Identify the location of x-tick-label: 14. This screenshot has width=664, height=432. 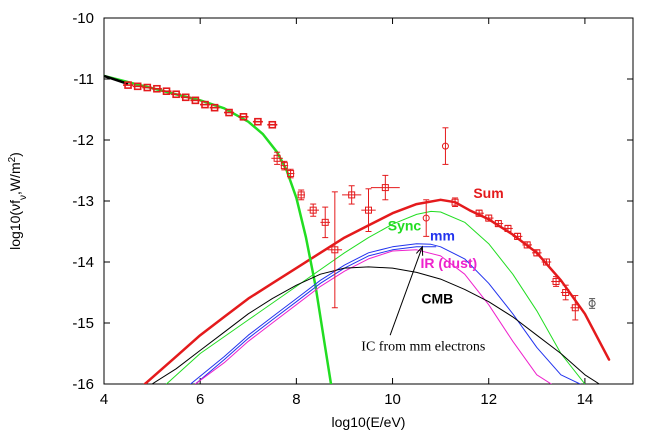
(585, 399).